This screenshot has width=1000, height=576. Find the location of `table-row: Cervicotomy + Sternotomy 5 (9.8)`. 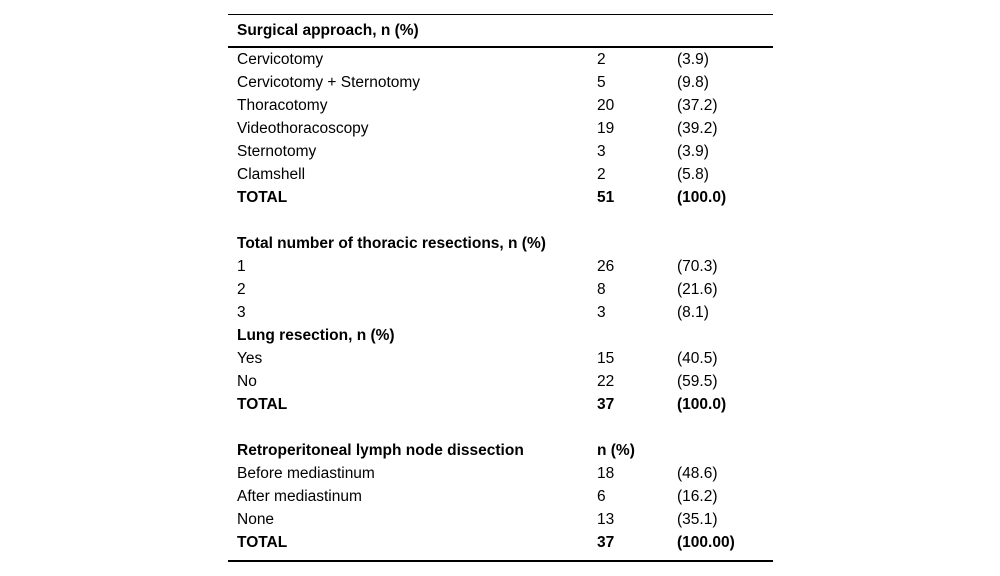

table-row: Cervicotomy + Sternotomy 5 (9.8) is located at coordinates (500, 82).